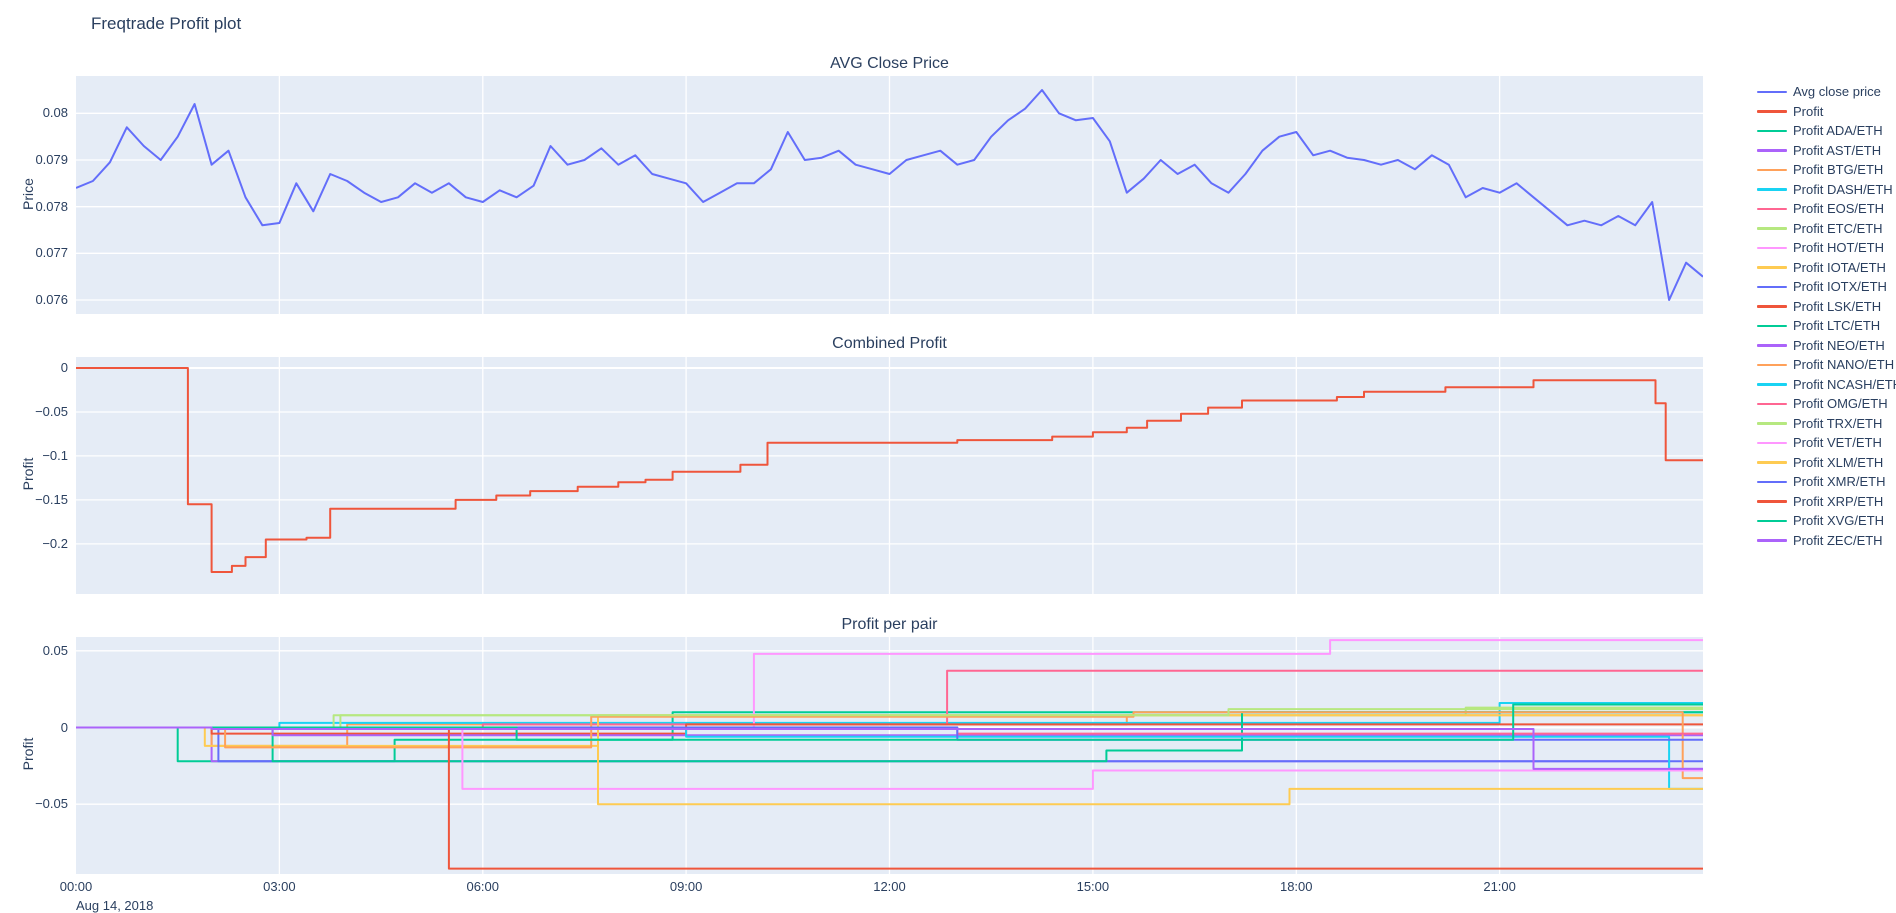  Describe the element at coordinates (1844, 384) in the screenshot. I see `legend-label: Profit NCASH/ETH` at that location.